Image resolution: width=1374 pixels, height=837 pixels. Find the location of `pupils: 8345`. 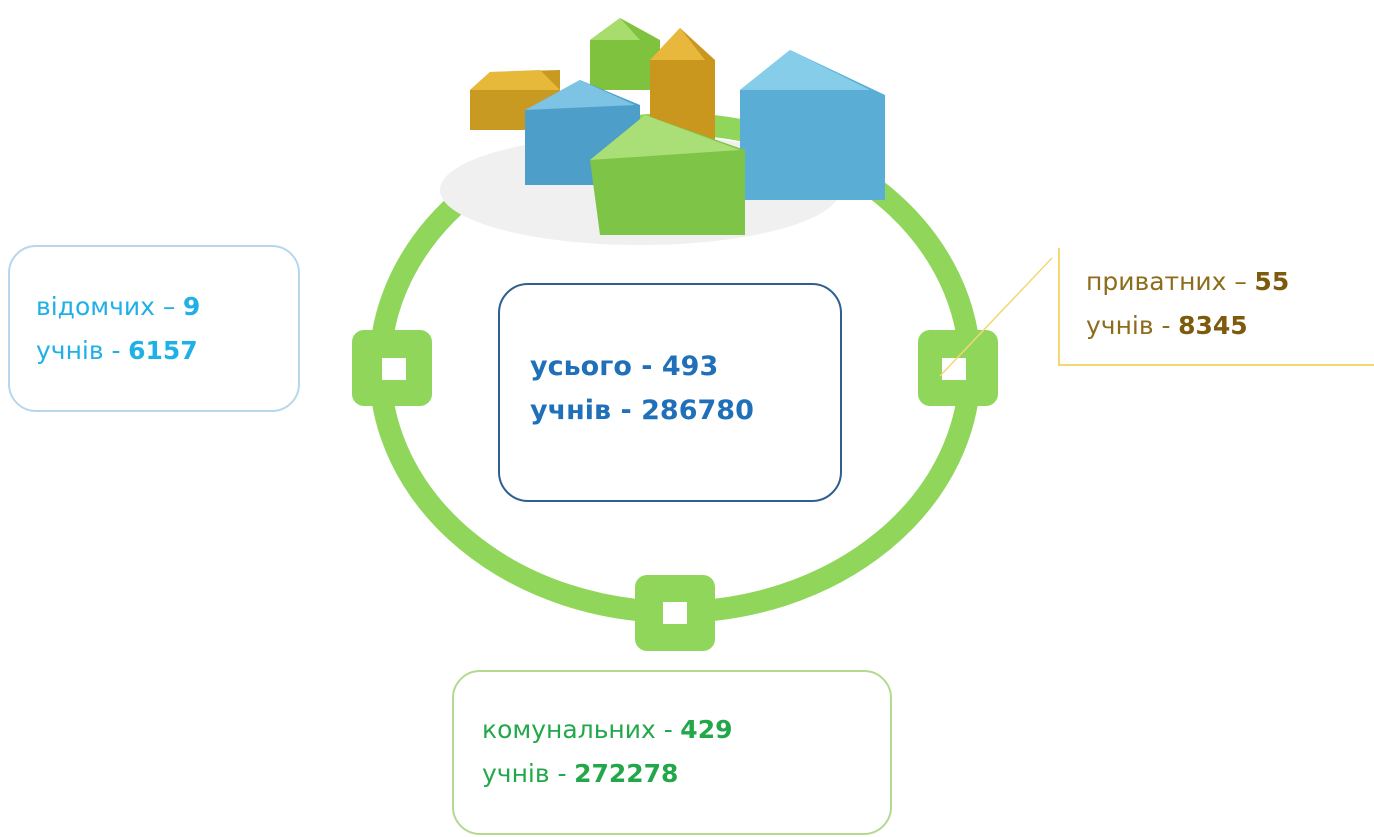

pupils: 8345 is located at coordinates (1213, 325).